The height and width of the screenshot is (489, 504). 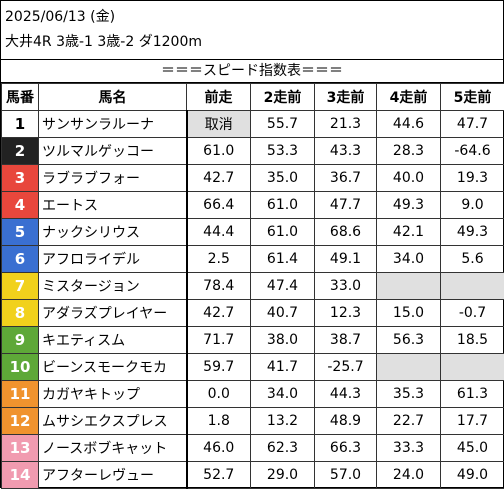 What do you see at coordinates (20, 151) in the screenshot?
I see `horse-number-badge: 2` at bounding box center [20, 151].